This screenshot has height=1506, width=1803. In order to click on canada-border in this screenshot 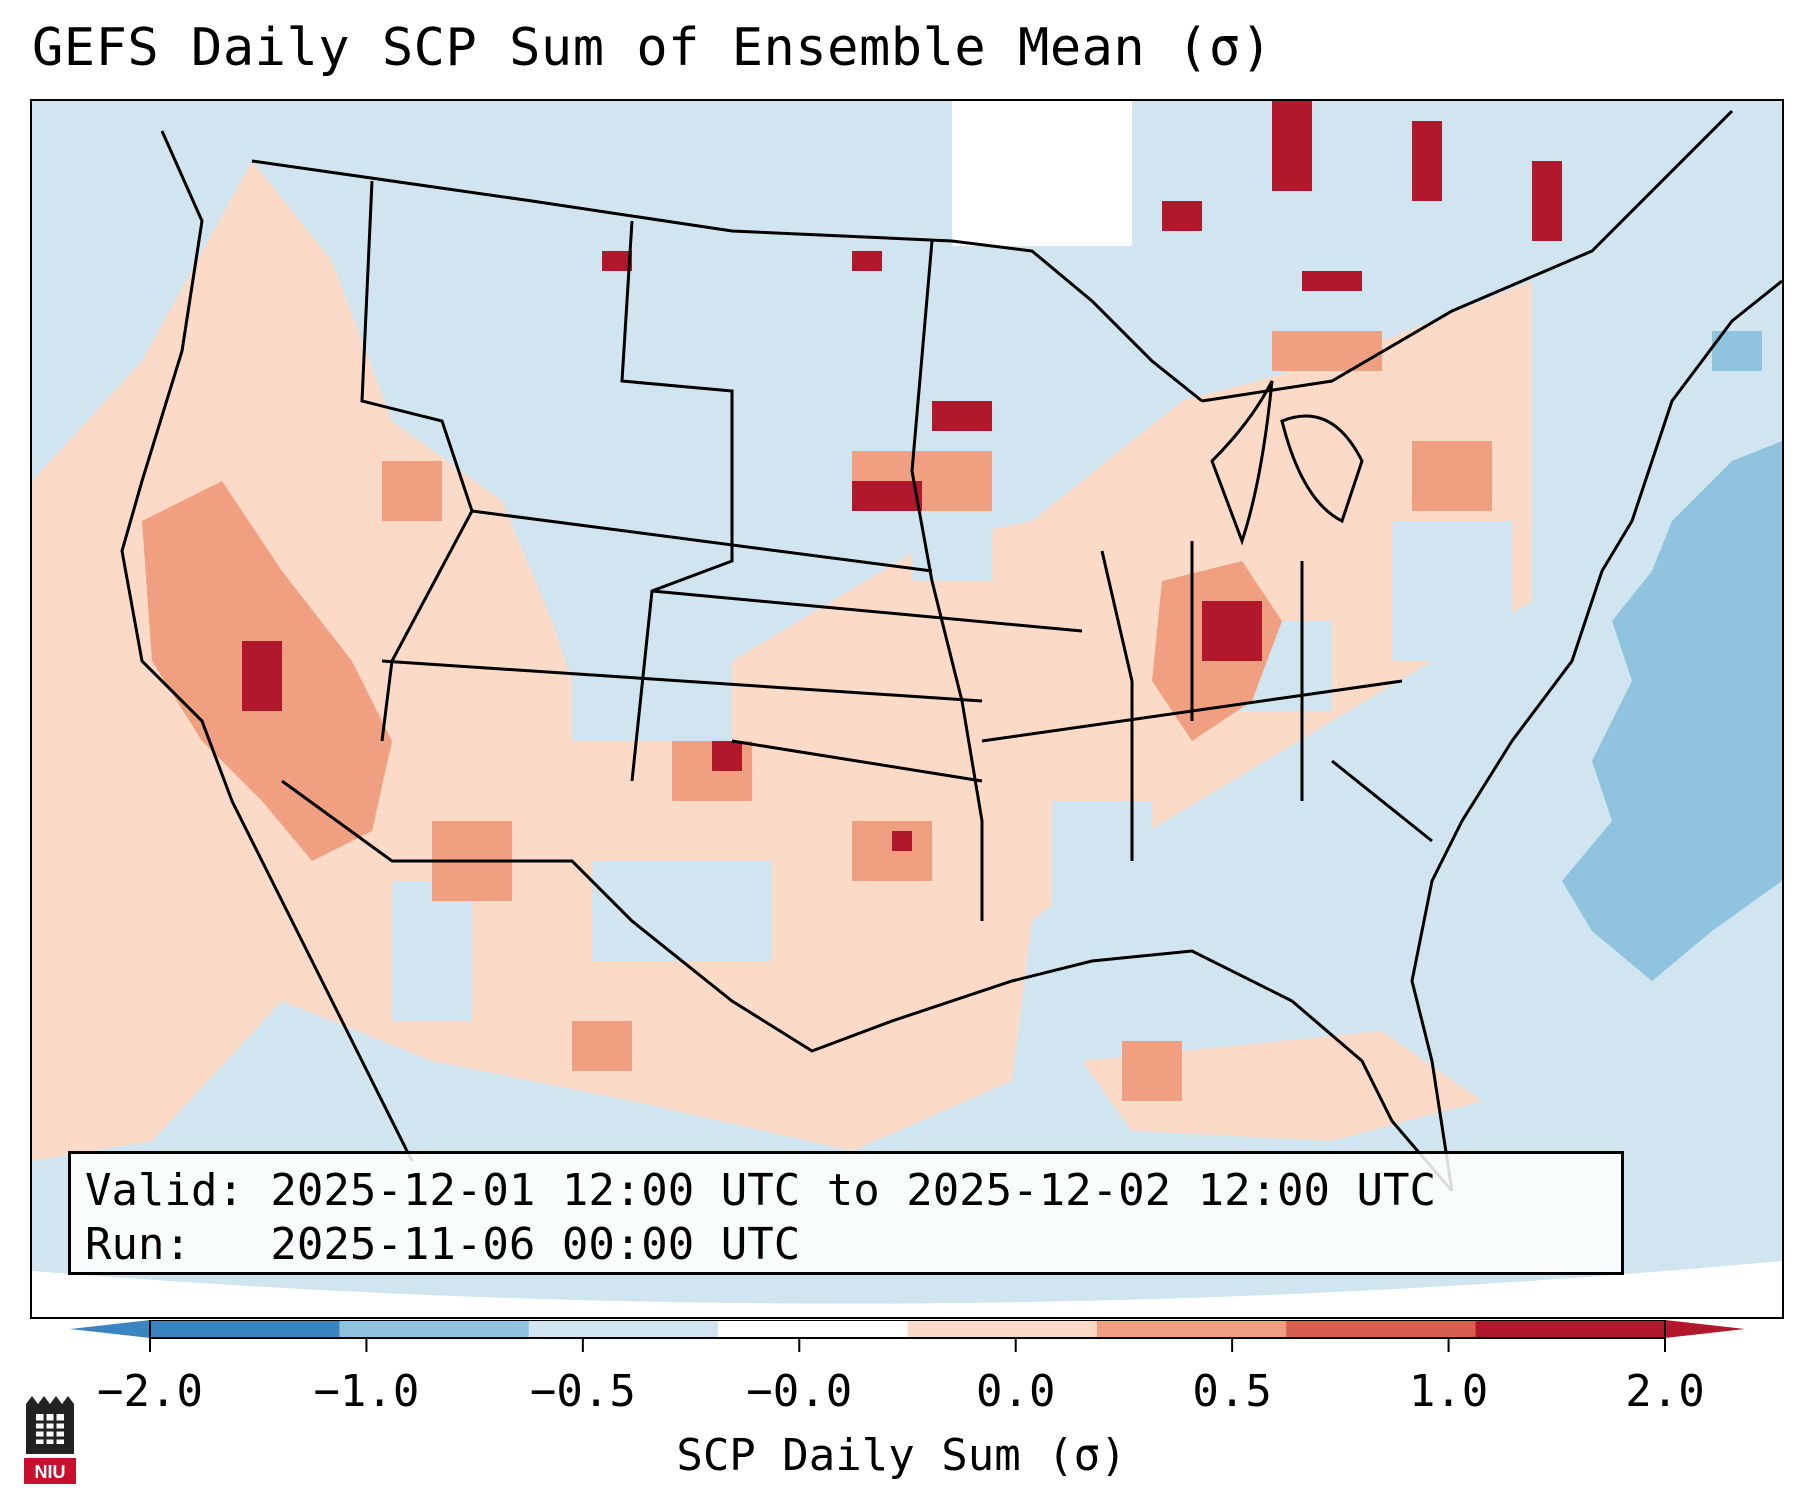, I will do `click(727, 281)`.